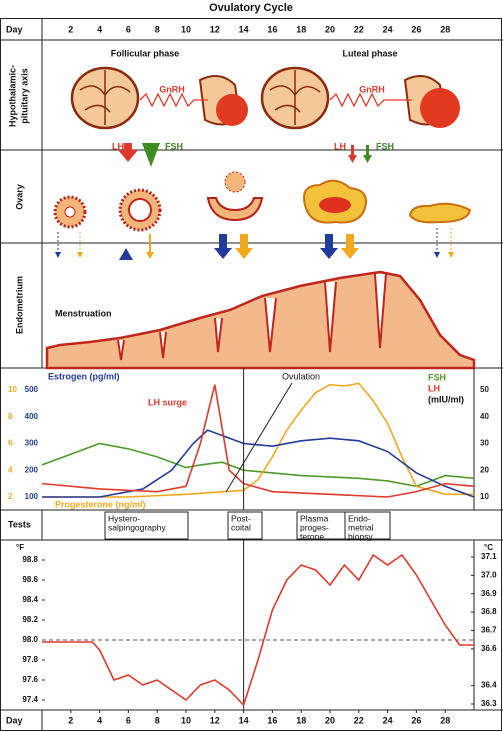 Image resolution: width=503 pixels, height=732 pixels. Describe the element at coordinates (489, 574) in the screenshot. I see `y2-tick-label: 37.0` at that location.